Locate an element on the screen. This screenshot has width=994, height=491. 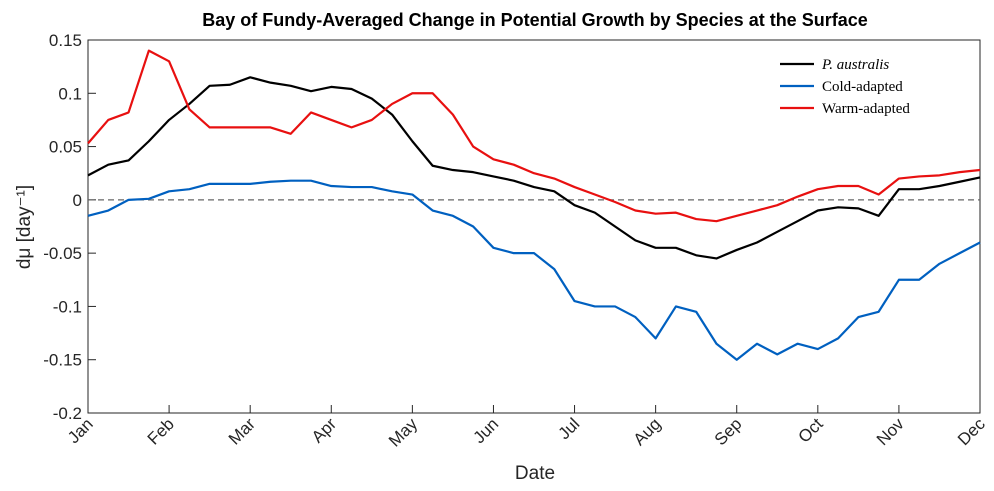
y-axis-label: dμ [day⁻¹] is located at coordinates (24, 227).